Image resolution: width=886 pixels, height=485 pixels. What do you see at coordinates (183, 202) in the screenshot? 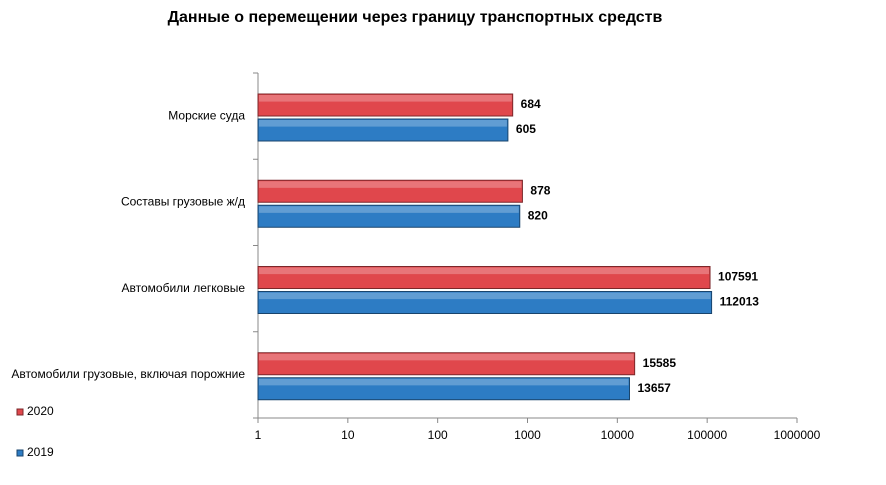
I see `y-tick-label: Составы грузовые ж/д` at bounding box center [183, 202].